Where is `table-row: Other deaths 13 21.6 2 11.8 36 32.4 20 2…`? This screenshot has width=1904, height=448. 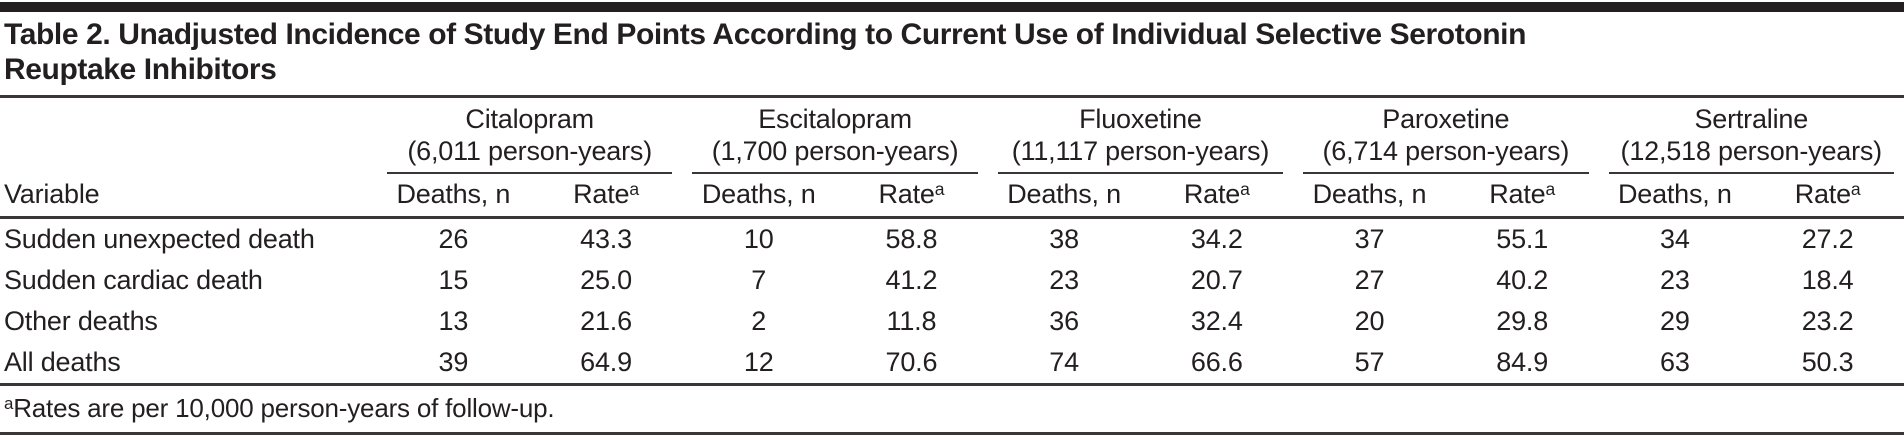 table-row: Other deaths 13 21.6 2 11.8 36 32.4 20 2… is located at coordinates (952, 321).